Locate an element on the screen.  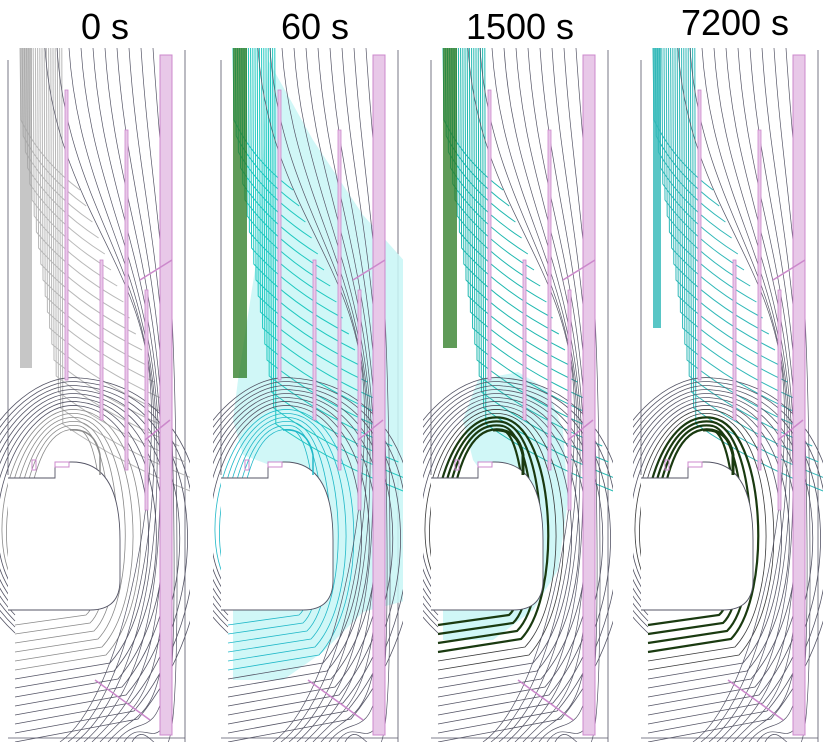
panel-label-0: 0 s is located at coordinates (105, 26).